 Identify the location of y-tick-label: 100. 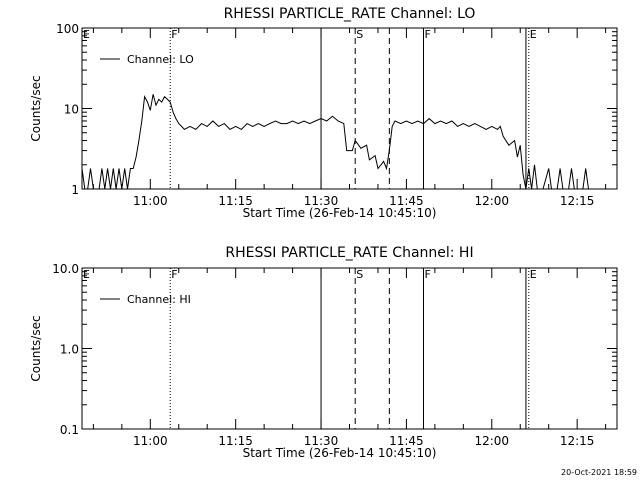
(67, 29).